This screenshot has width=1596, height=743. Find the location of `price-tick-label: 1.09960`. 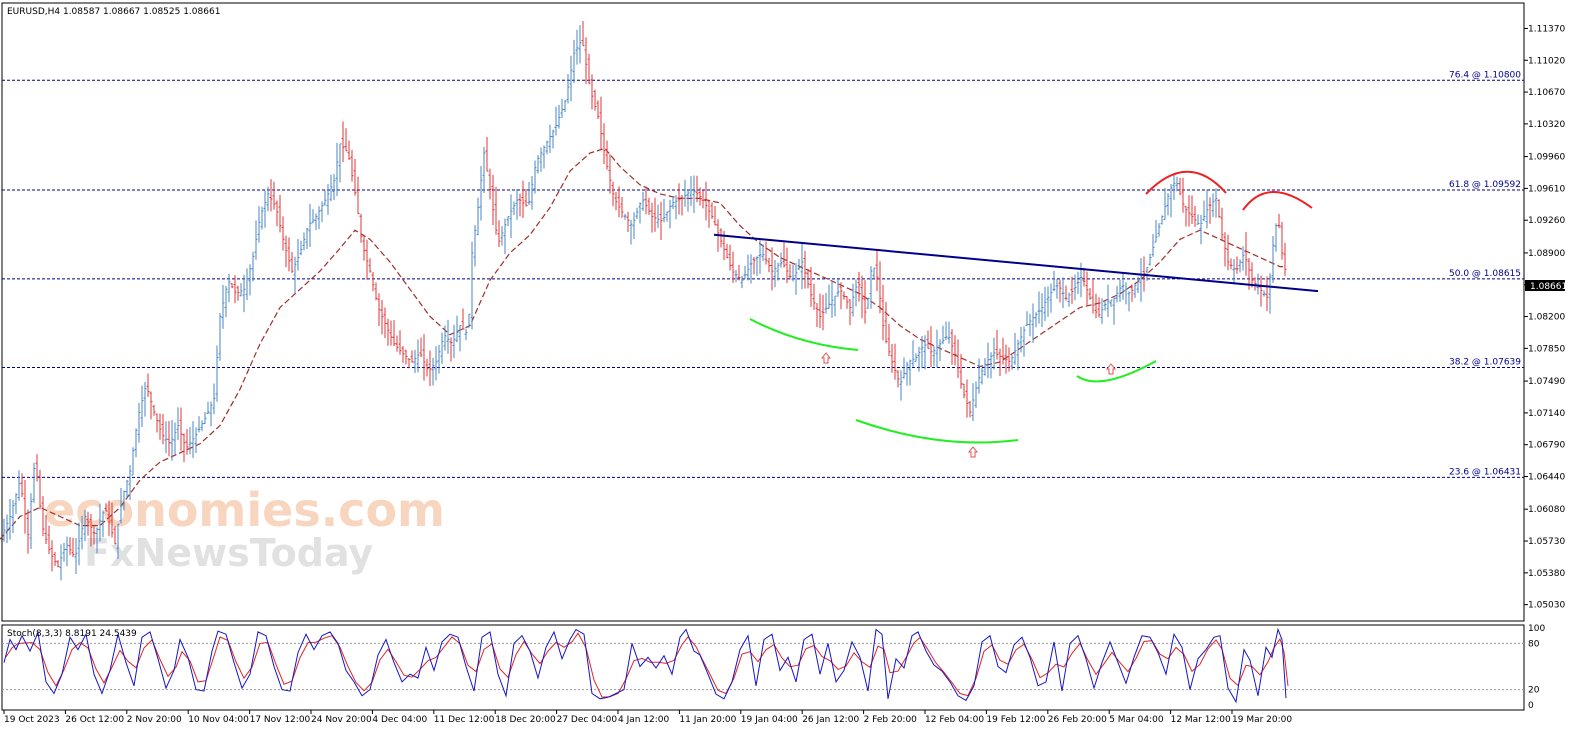

price-tick-label: 1.09960 is located at coordinates (1546, 158).